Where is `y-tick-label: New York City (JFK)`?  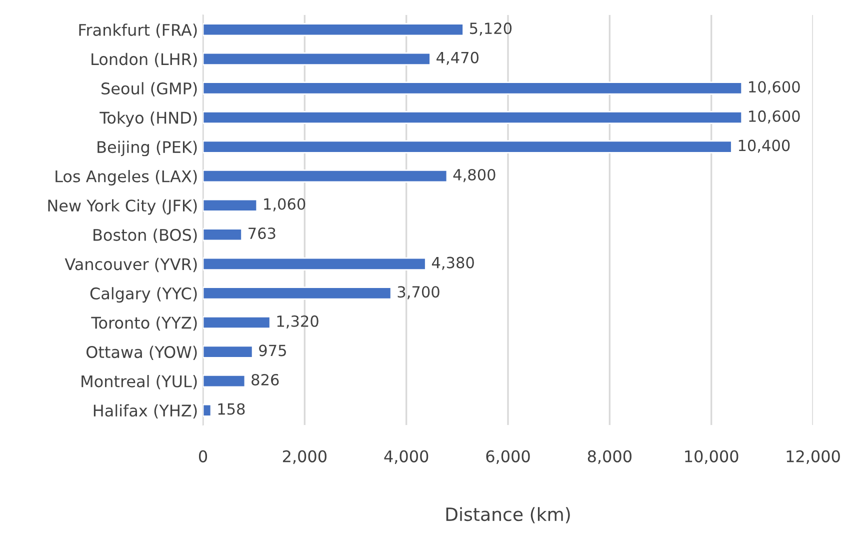
y-tick-label: New York City (JFK) is located at coordinates (122, 207).